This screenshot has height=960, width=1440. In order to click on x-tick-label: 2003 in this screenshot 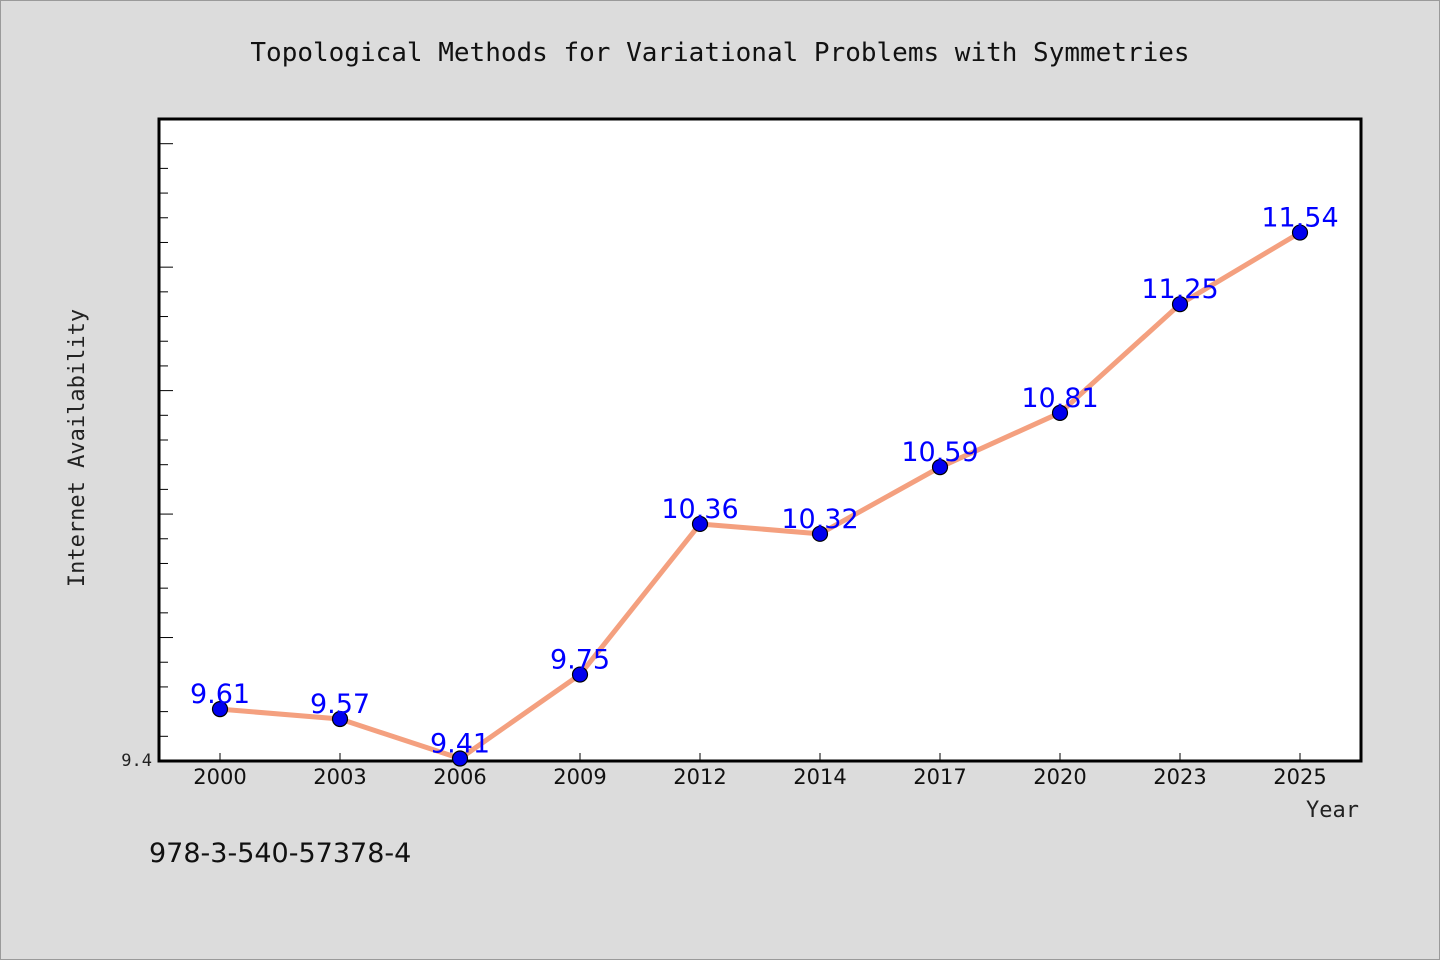, I will do `click(339, 777)`.